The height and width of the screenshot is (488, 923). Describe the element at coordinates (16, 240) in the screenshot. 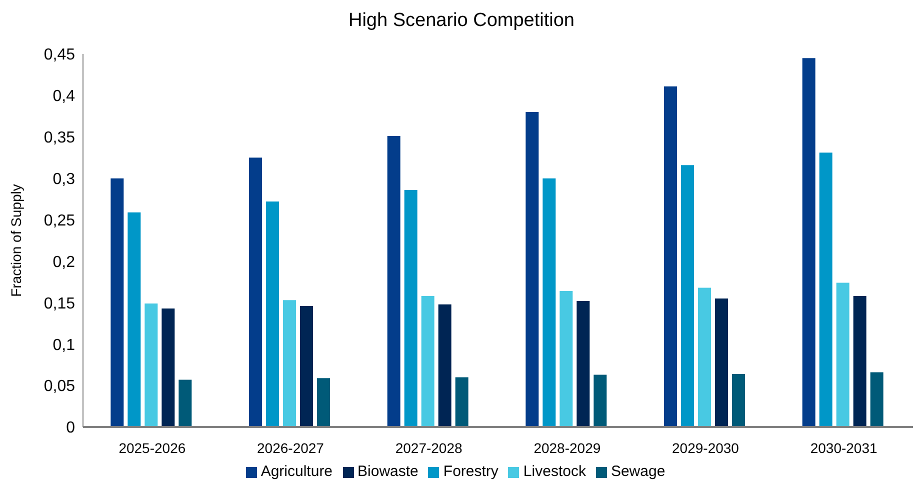

I see `y-axis-title: Fraction of Supply` at that location.